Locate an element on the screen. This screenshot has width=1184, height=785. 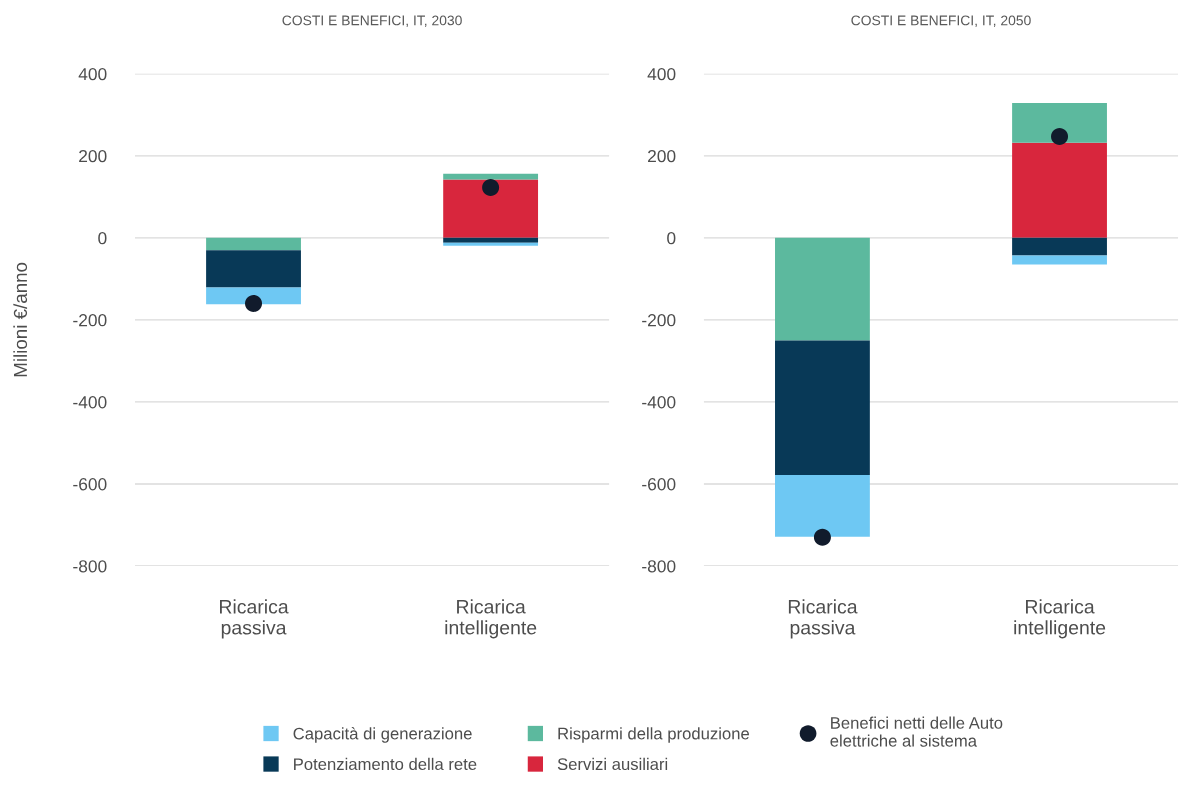
legend-label: Servizi ausiliari is located at coordinates (612, 764).